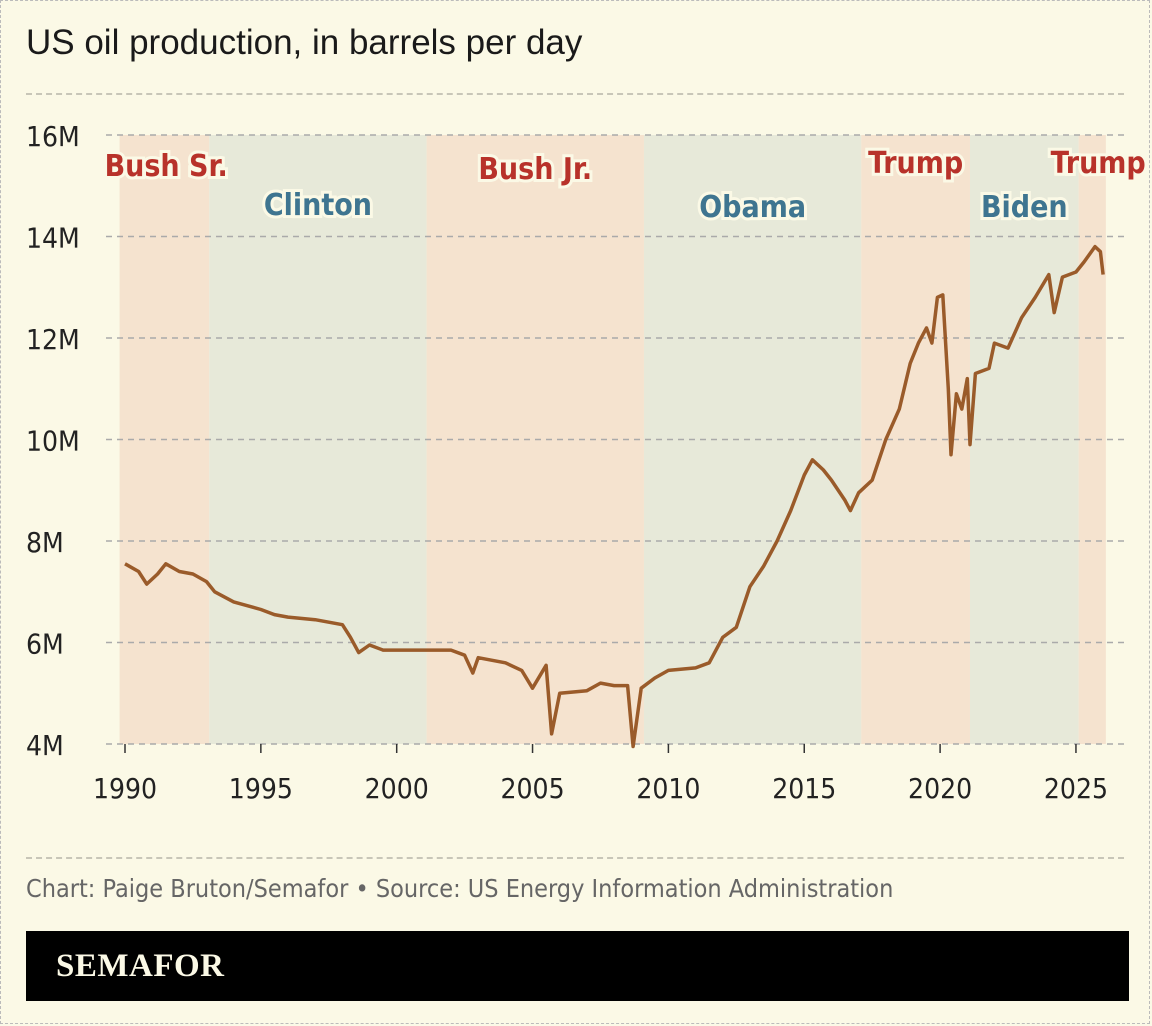  What do you see at coordinates (140, 966) in the screenshot?
I see `semafor-logo: SEMAFOR` at bounding box center [140, 966].